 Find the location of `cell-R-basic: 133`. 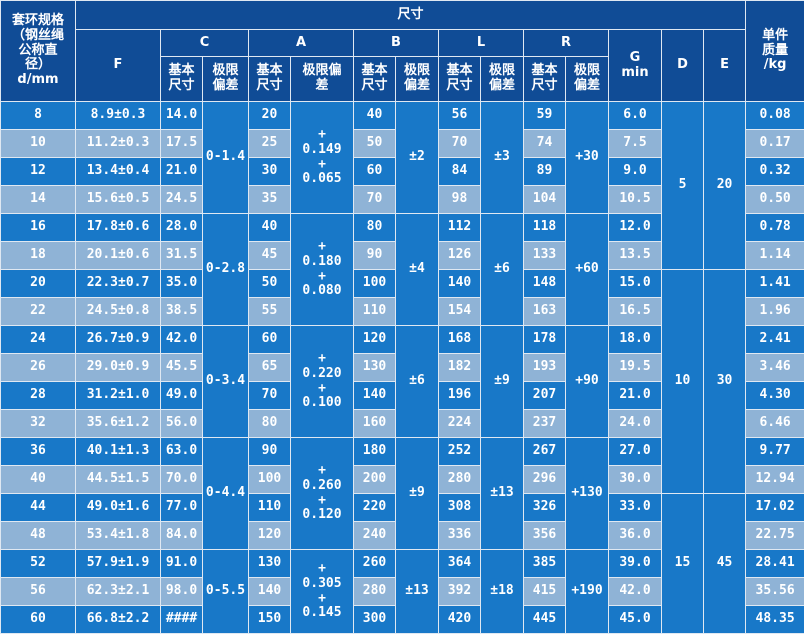

cell-R-basic: 133 is located at coordinates (545, 256).